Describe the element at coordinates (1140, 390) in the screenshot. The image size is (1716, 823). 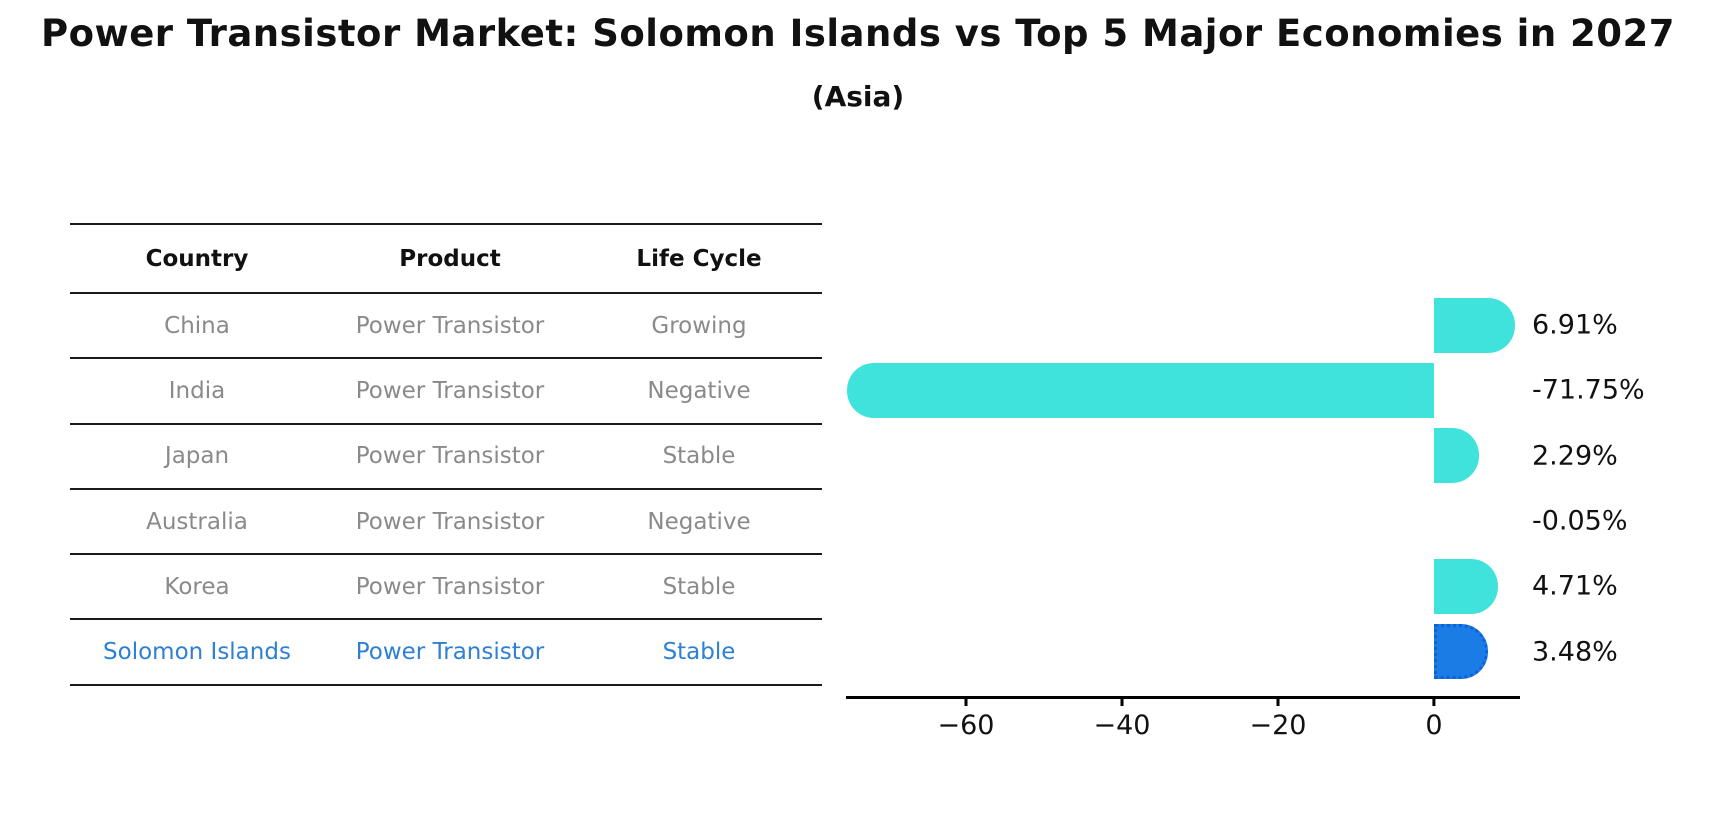
I see `bar-india` at that location.